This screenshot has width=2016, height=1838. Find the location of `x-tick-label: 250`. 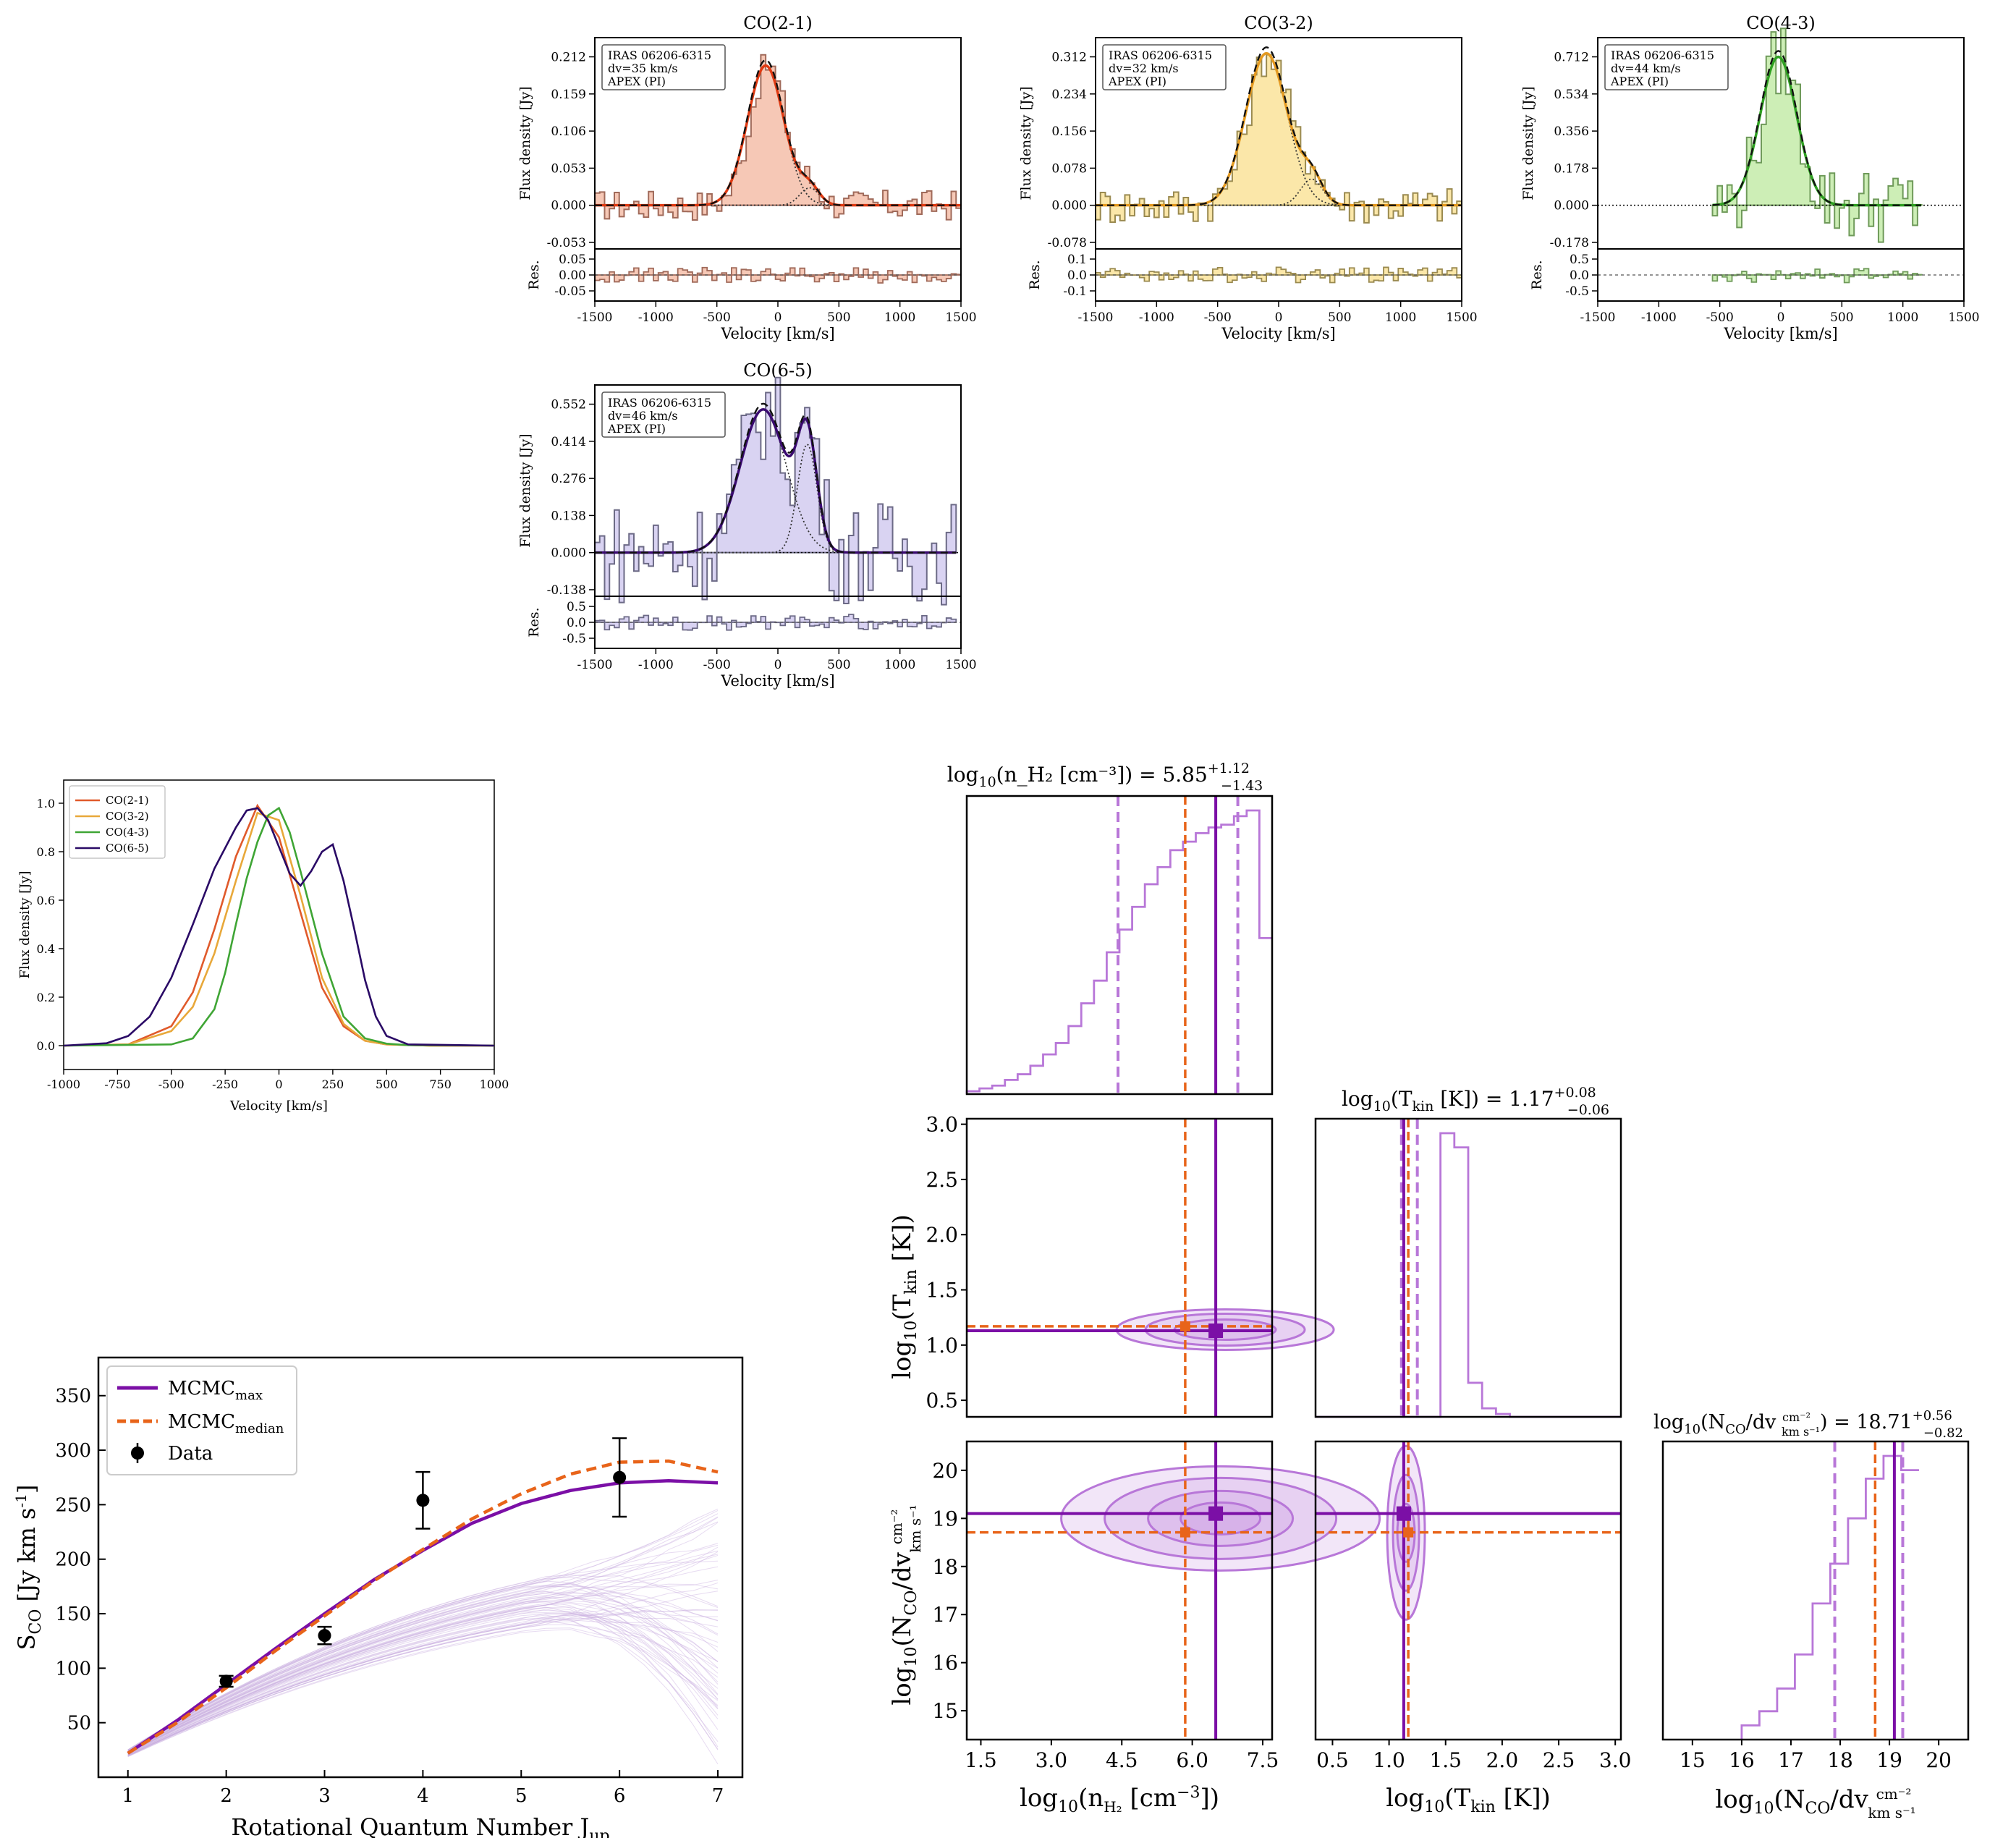

x-tick-label: 250 is located at coordinates (333, 1084).